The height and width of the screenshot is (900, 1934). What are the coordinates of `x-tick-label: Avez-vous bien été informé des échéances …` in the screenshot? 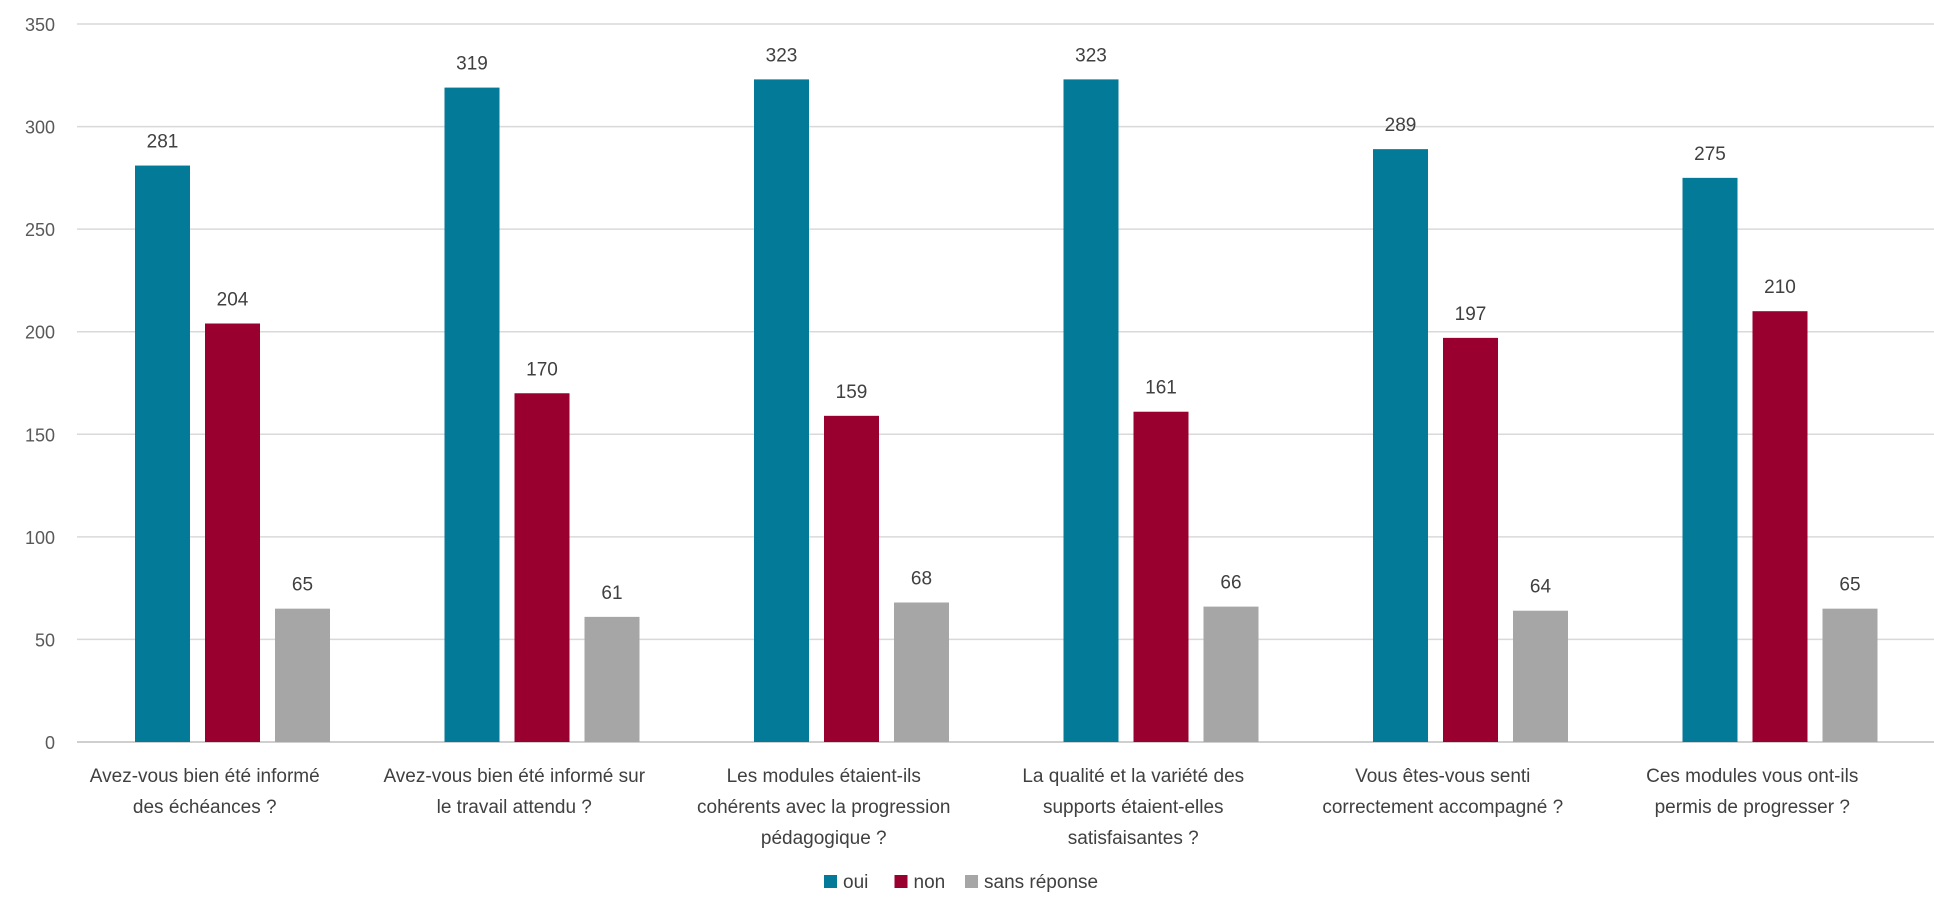 It's located at (205, 792).